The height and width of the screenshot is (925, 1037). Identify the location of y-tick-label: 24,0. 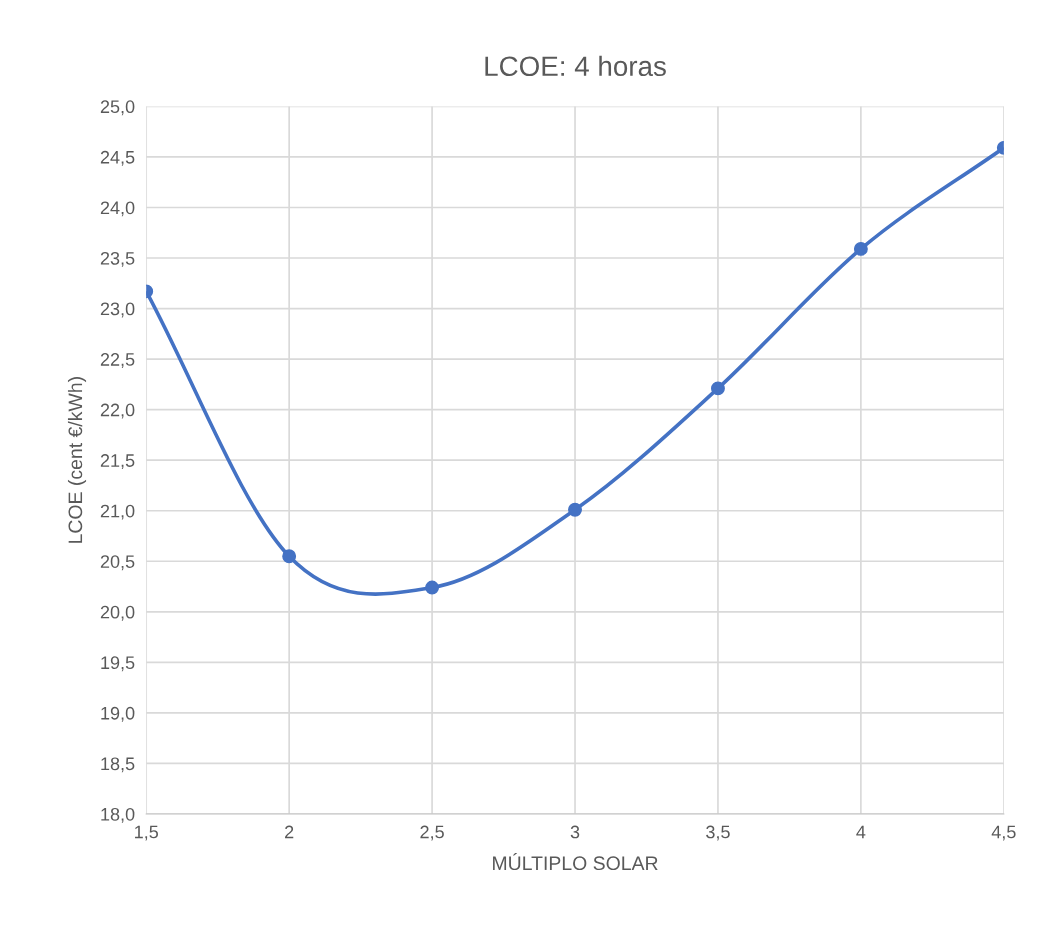
(117, 209).